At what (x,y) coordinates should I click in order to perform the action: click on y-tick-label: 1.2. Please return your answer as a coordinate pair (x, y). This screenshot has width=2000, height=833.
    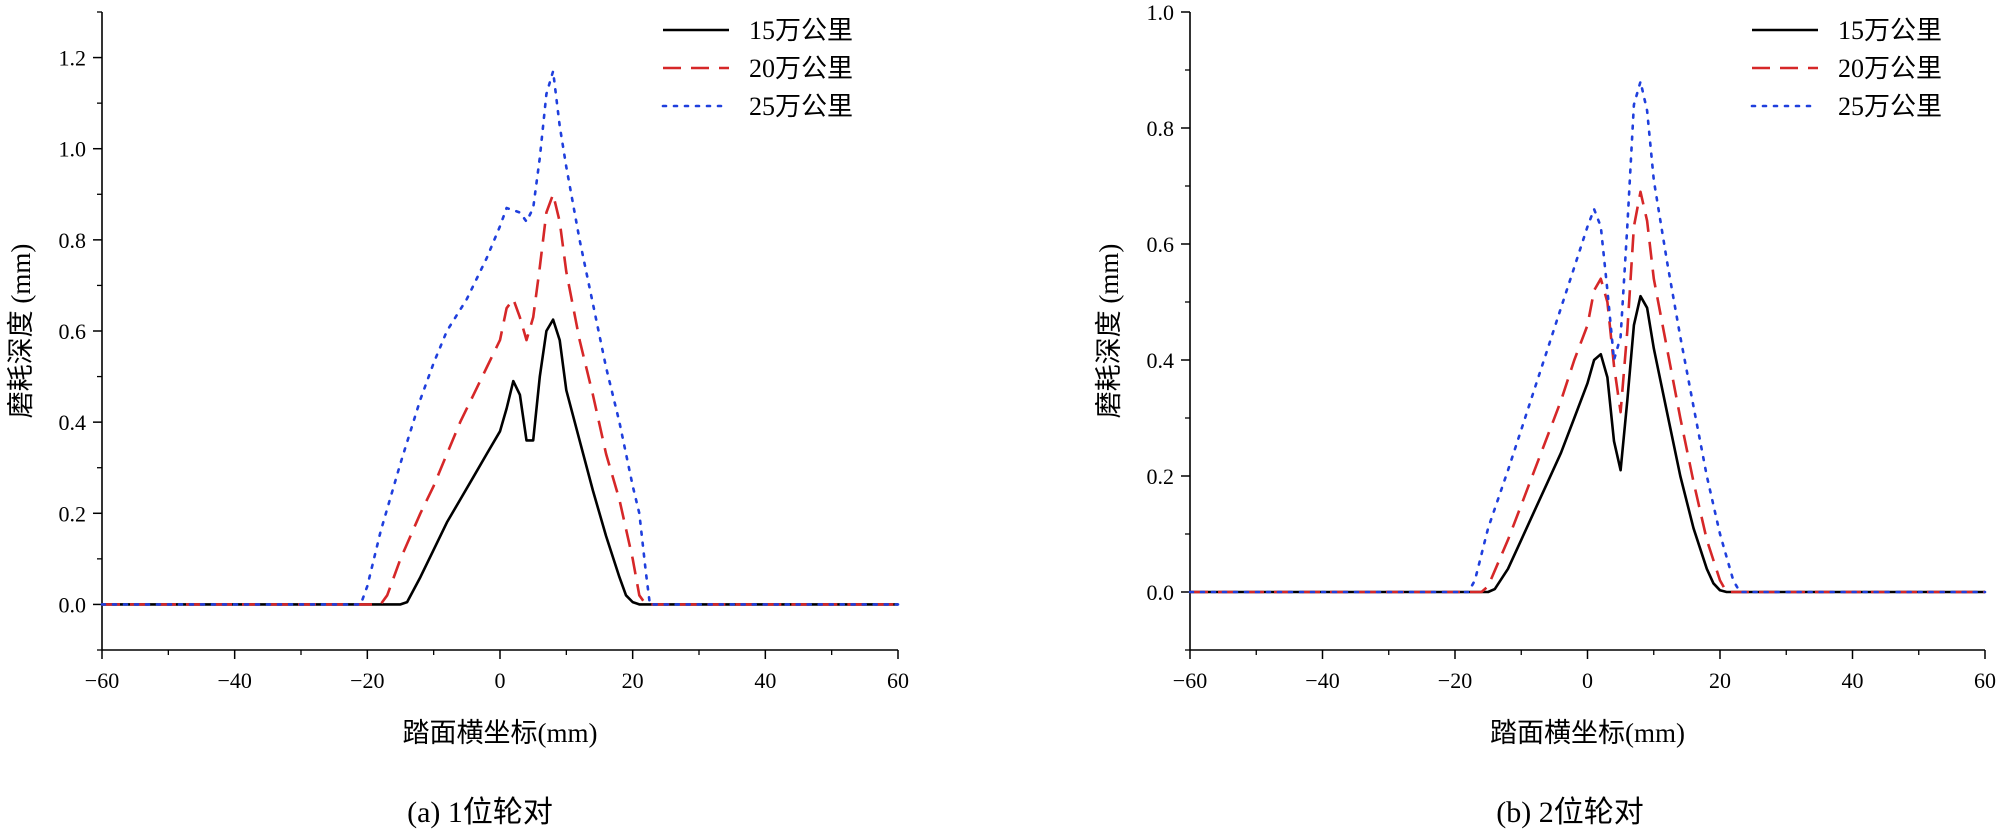
    Looking at the image, I should click on (73, 58).